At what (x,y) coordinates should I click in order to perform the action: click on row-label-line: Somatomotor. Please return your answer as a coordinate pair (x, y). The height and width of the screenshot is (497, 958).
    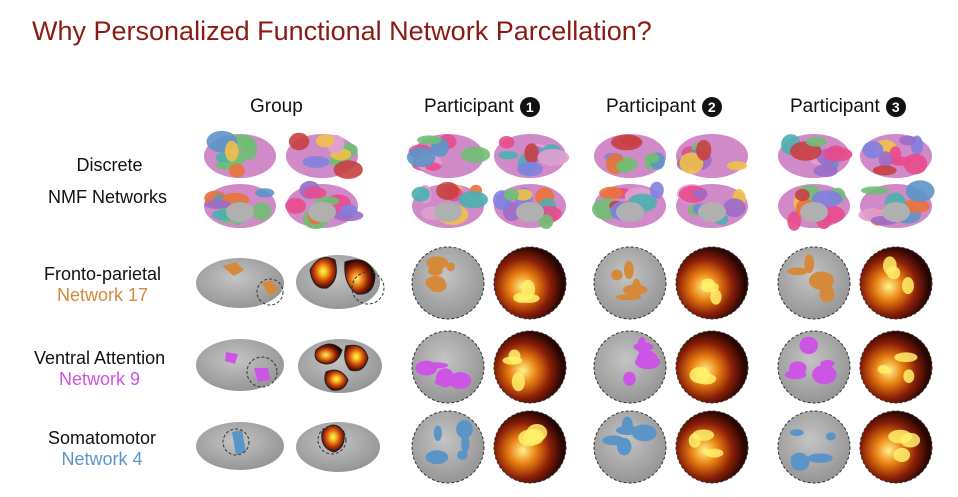
    Looking at the image, I should click on (102, 438).